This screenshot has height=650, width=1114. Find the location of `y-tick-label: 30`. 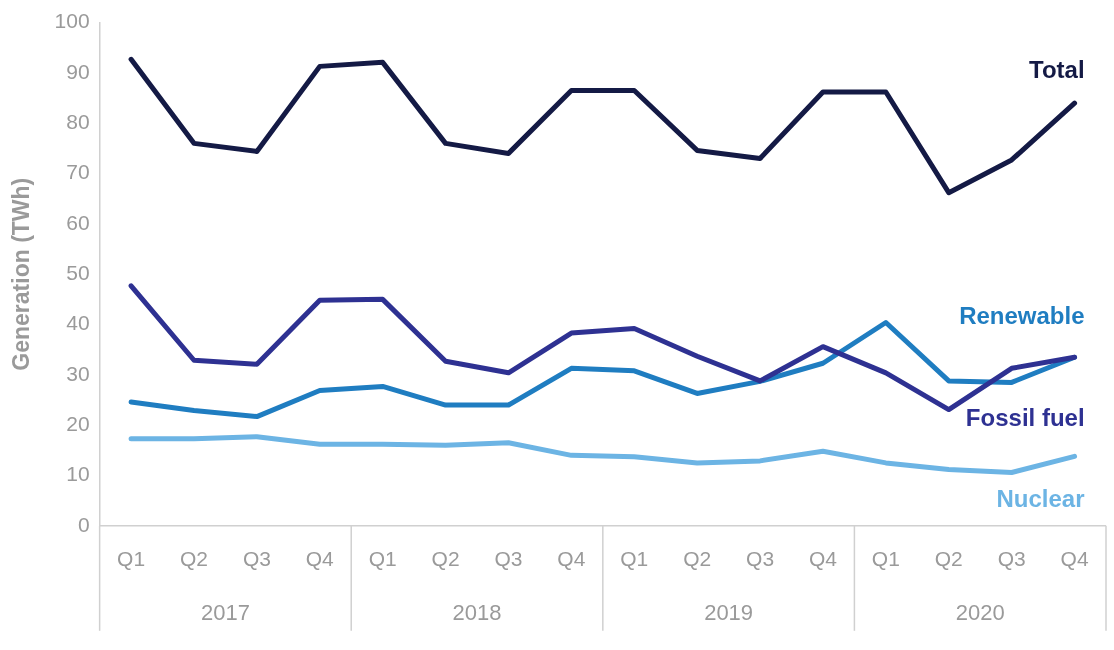

y-tick-label: 30 is located at coordinates (78, 373).